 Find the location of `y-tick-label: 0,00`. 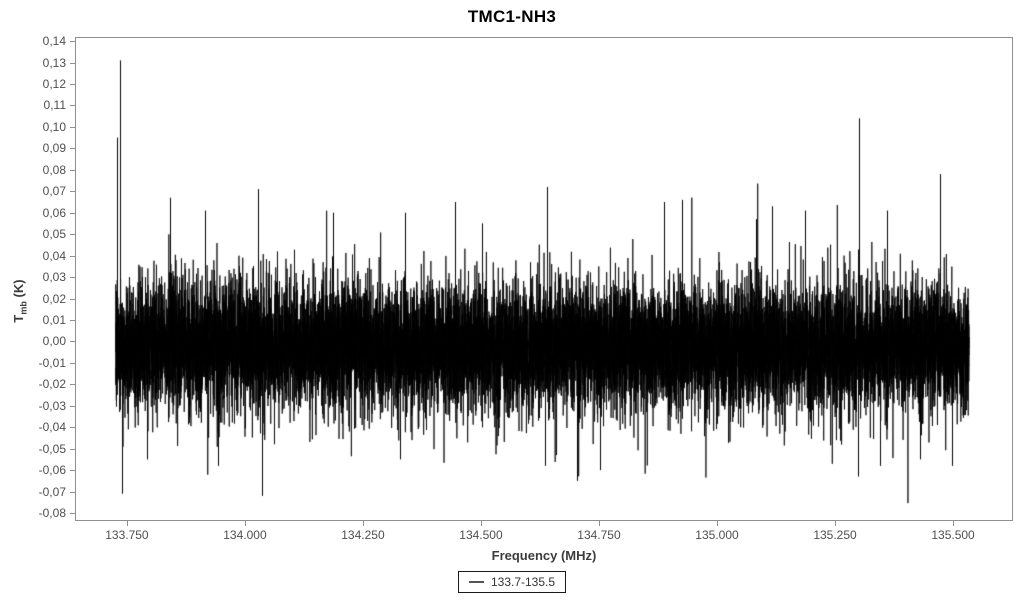

y-tick-label: 0,00 is located at coordinates (54, 341).